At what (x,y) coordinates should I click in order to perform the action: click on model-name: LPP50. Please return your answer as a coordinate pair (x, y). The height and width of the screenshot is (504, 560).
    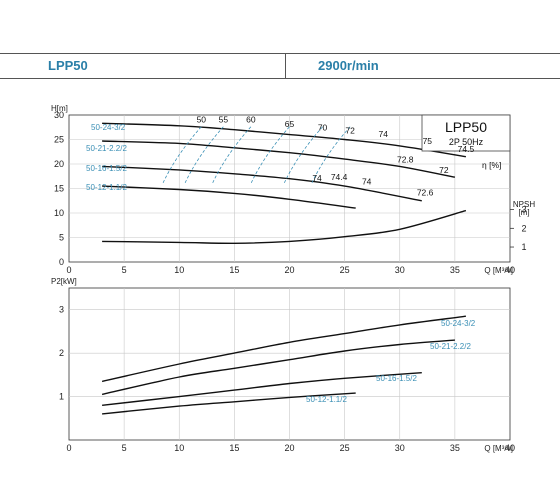
    Looking at the image, I should click on (68, 65).